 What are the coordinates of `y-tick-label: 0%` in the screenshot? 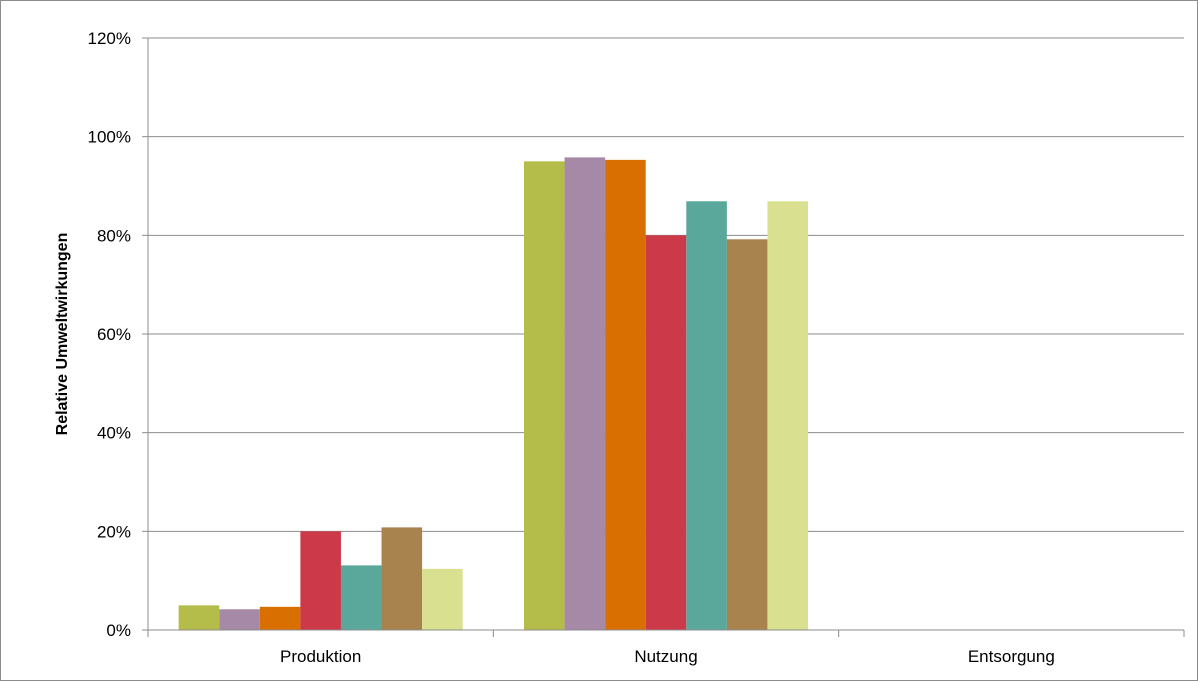 It's located at (118, 630).